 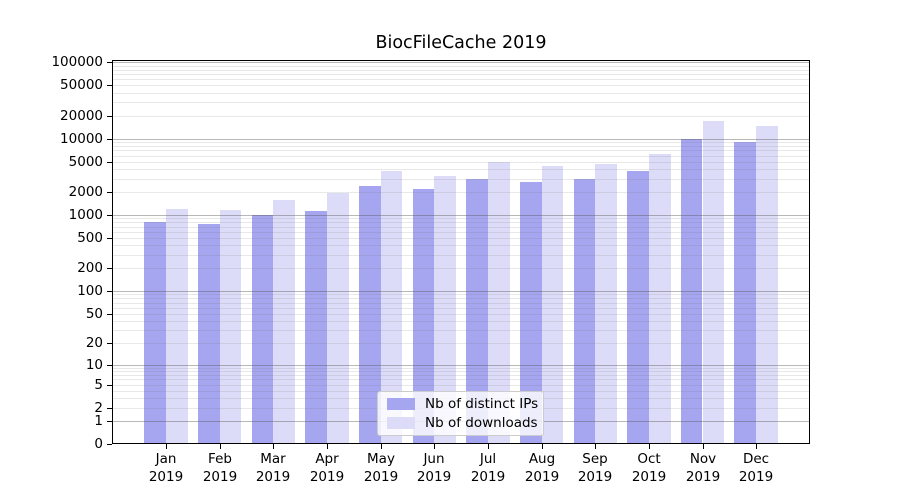 I want to click on x-axis-tick-oct, so click(x=649, y=446).